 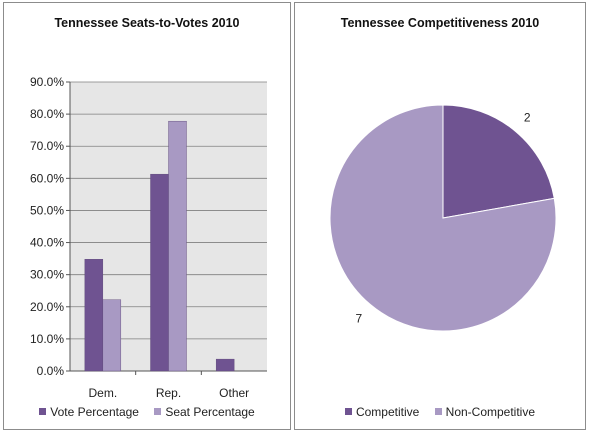 What do you see at coordinates (387, 412) in the screenshot?
I see `legend-label-competitive: Competitive` at bounding box center [387, 412].